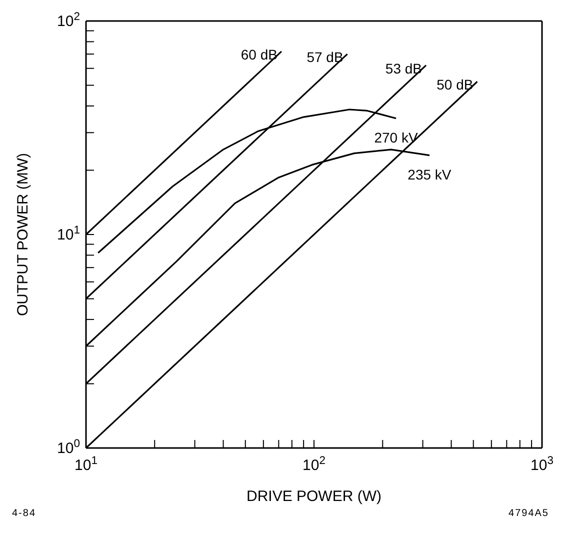 This screenshot has height=539, width=561. I want to click on y-tick-label: 10$^{1}$, so click(68, 234).